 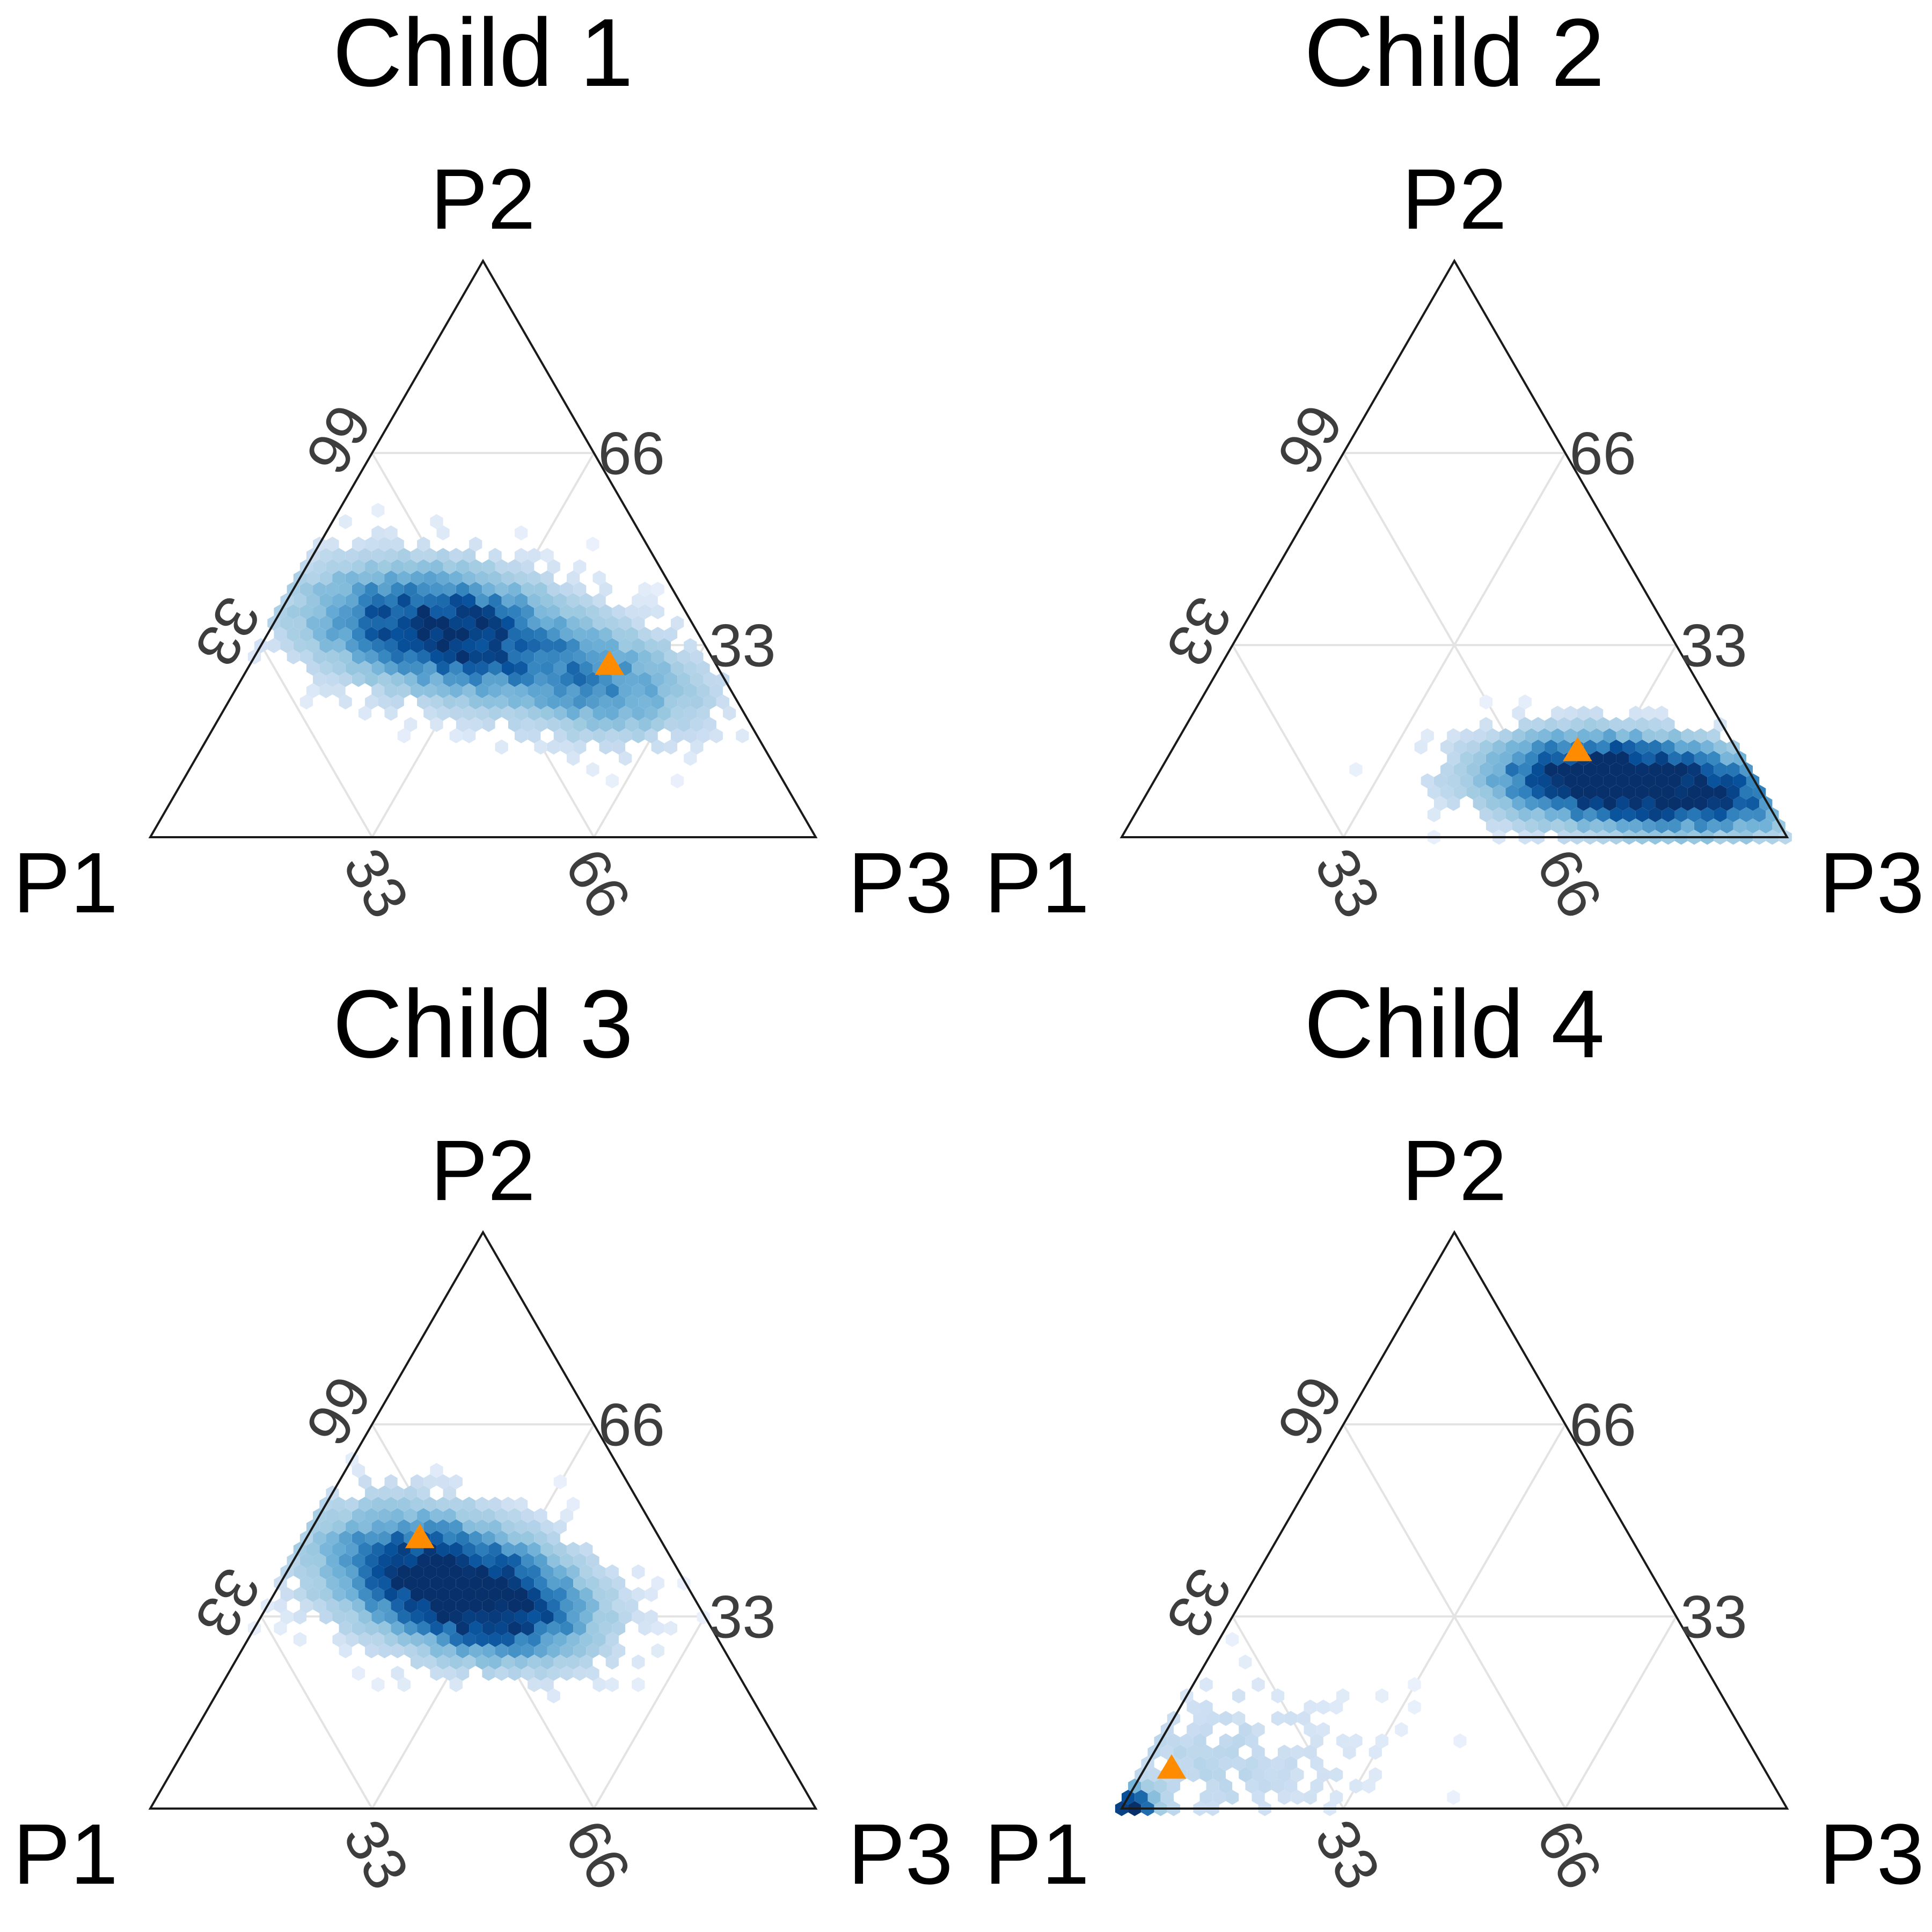 What do you see at coordinates (1577, 749) in the screenshot?
I see `parent-marker-triangle` at bounding box center [1577, 749].